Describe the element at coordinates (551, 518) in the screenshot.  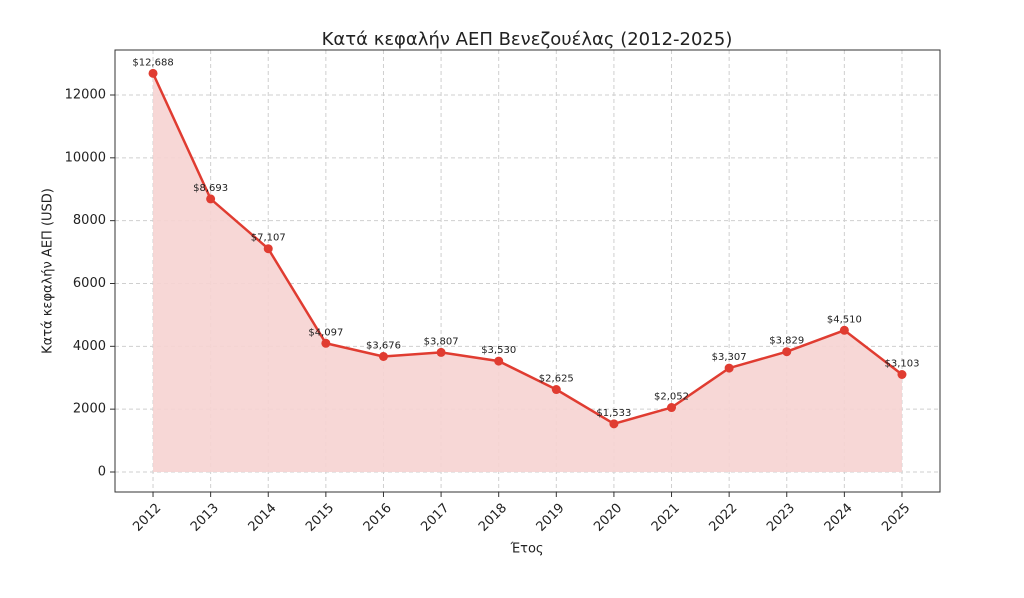
I see `x-tick-label: 2019` at that location.